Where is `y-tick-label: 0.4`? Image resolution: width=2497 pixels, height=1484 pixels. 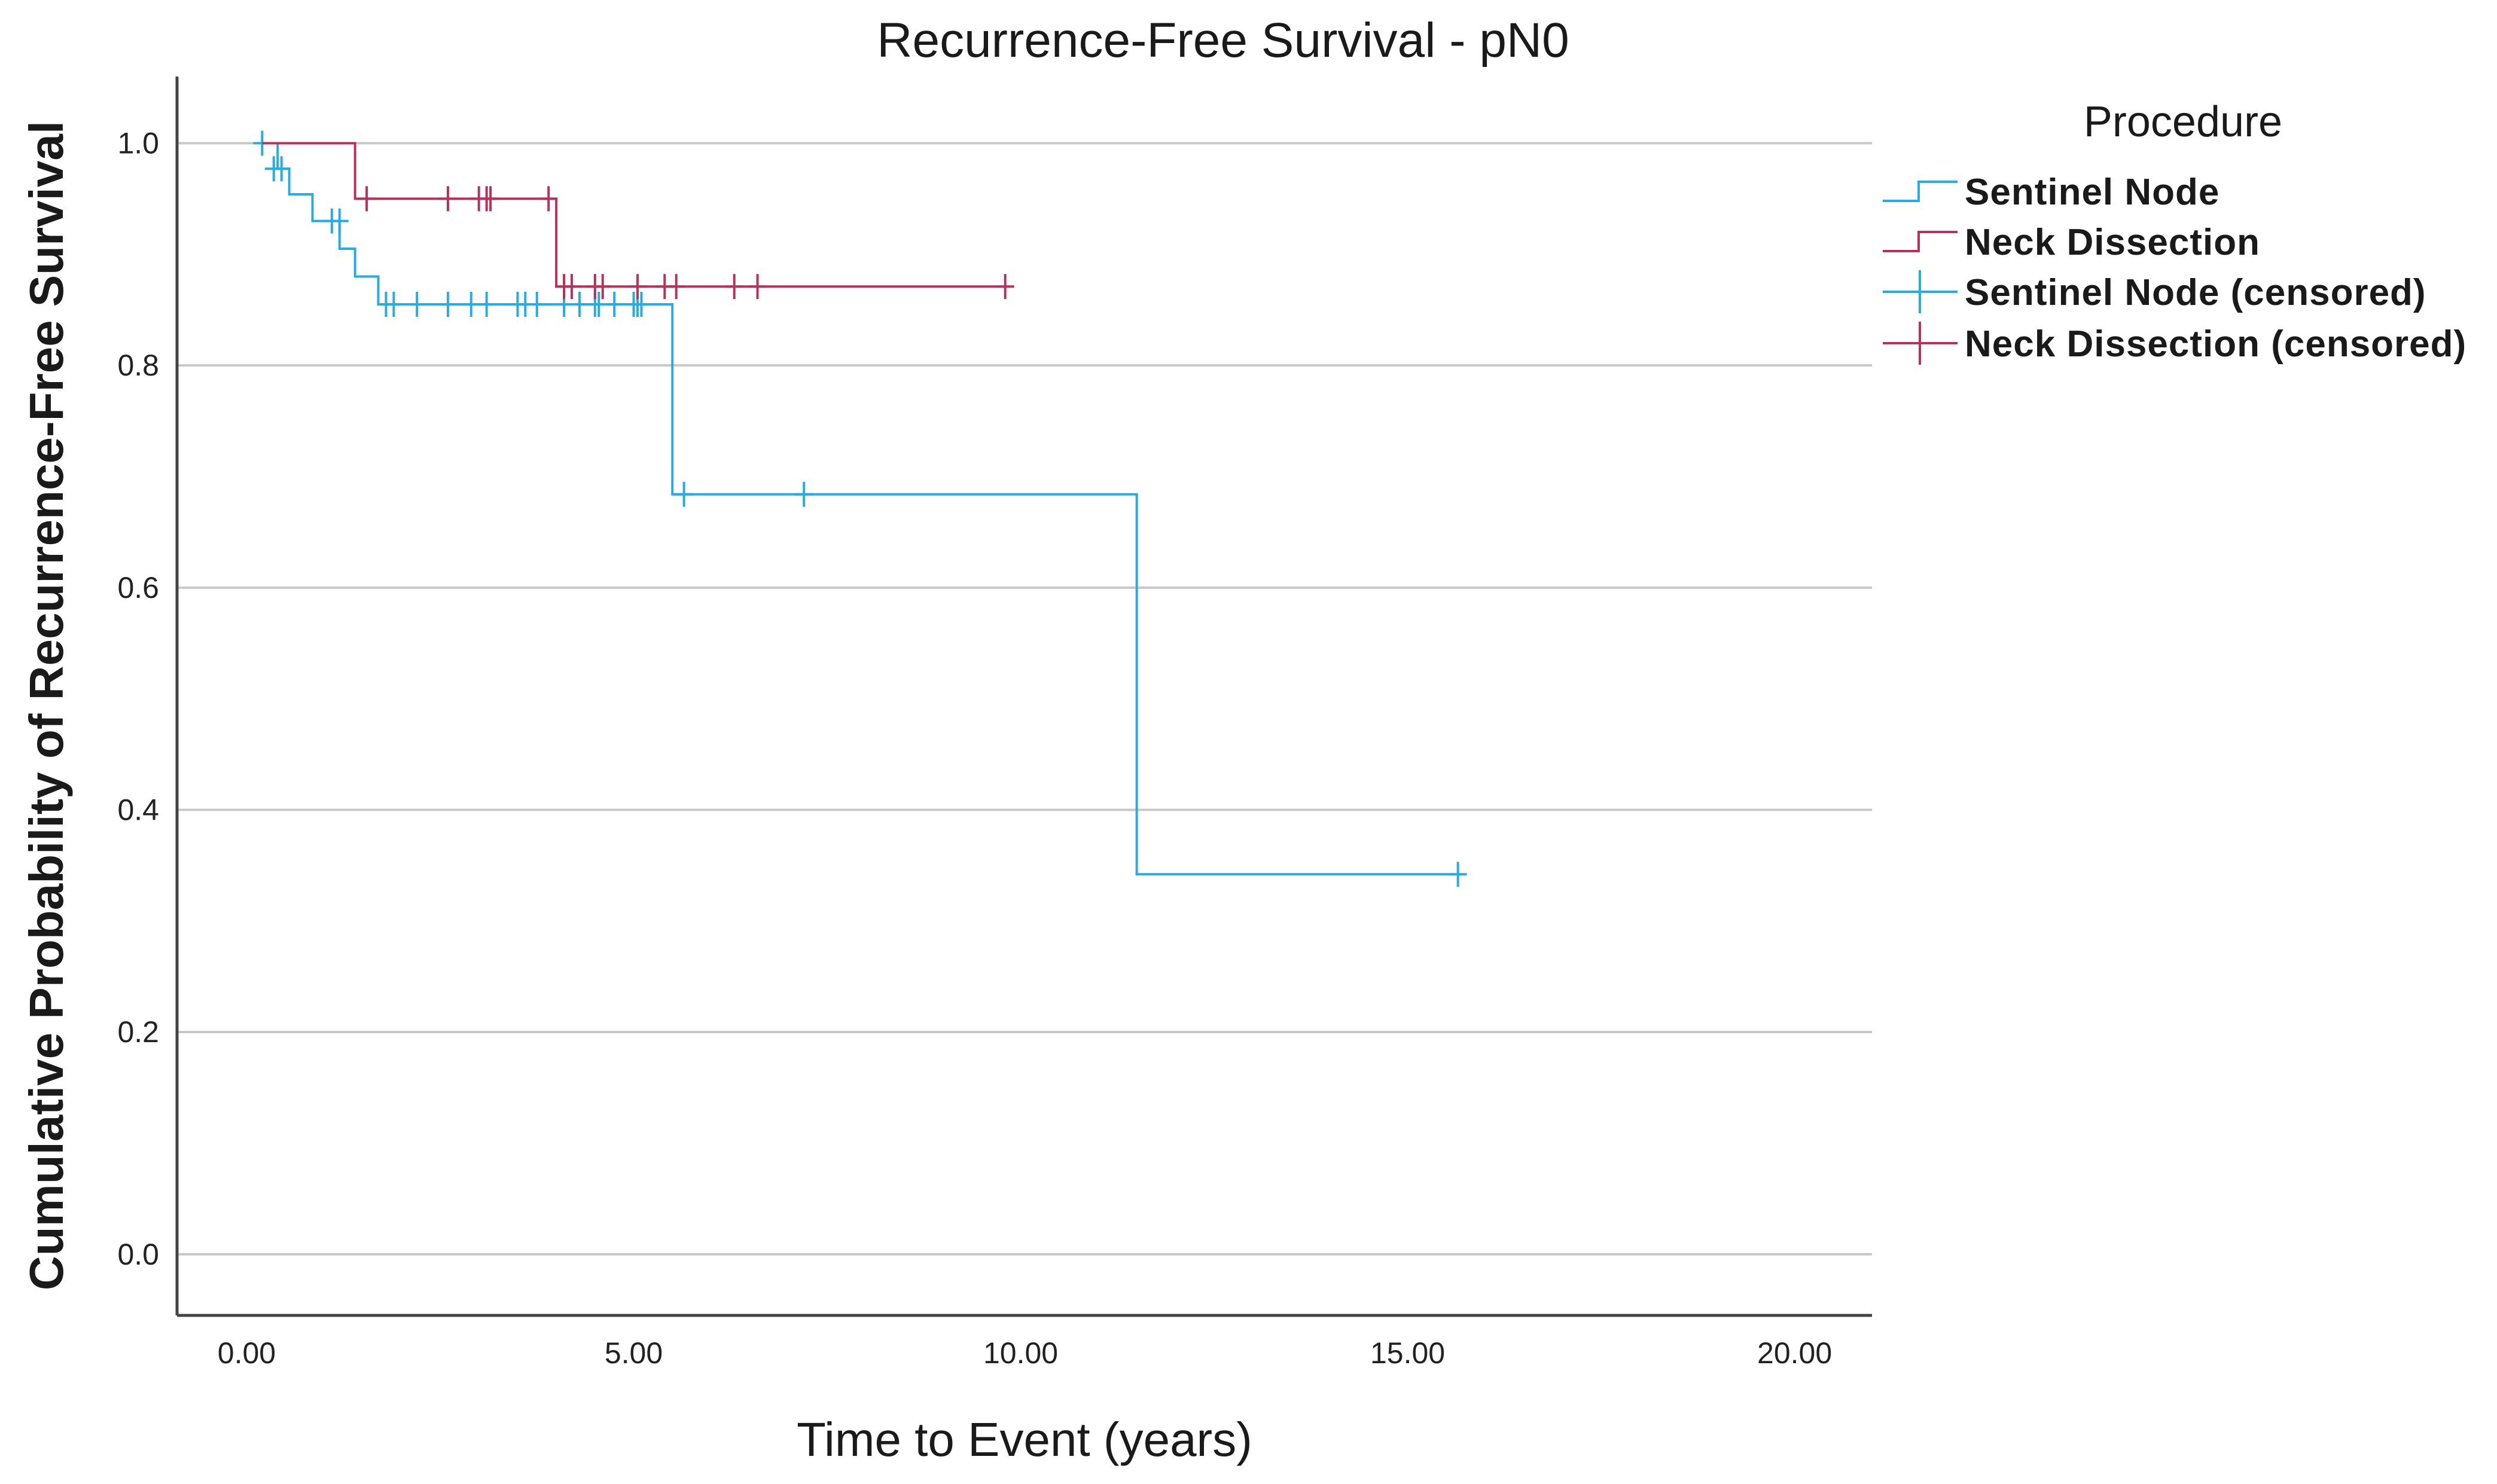 y-tick-label: 0.4 is located at coordinates (138, 809).